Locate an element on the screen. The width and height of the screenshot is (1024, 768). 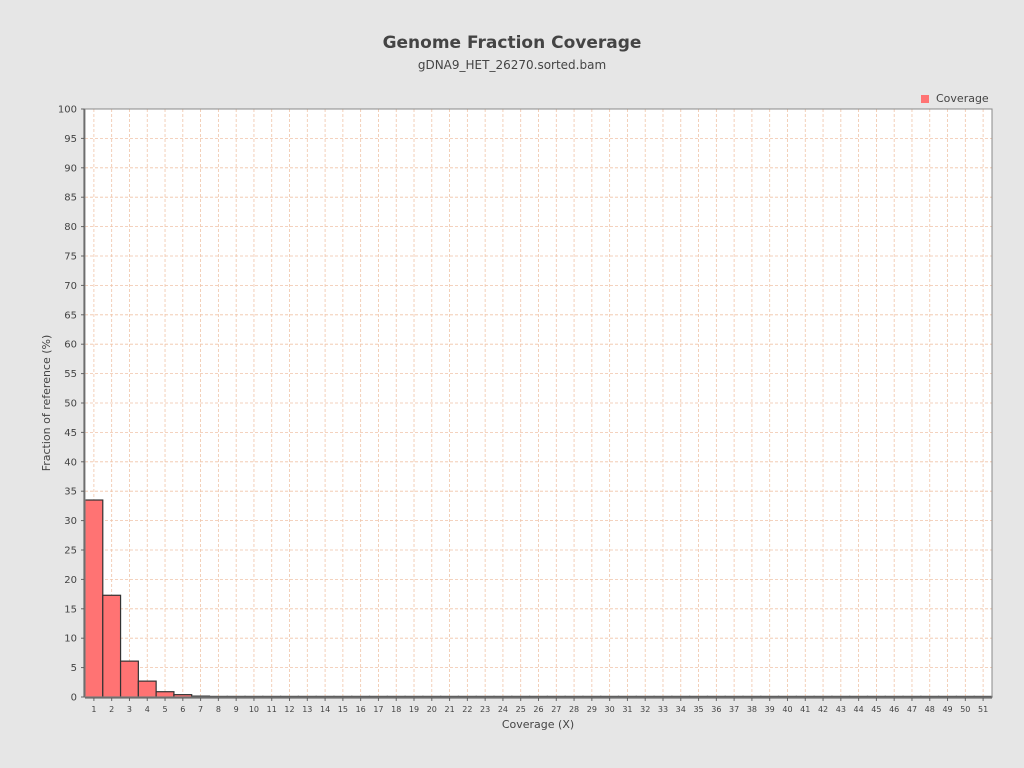
x-tick-label: 3 is located at coordinates (129, 709).